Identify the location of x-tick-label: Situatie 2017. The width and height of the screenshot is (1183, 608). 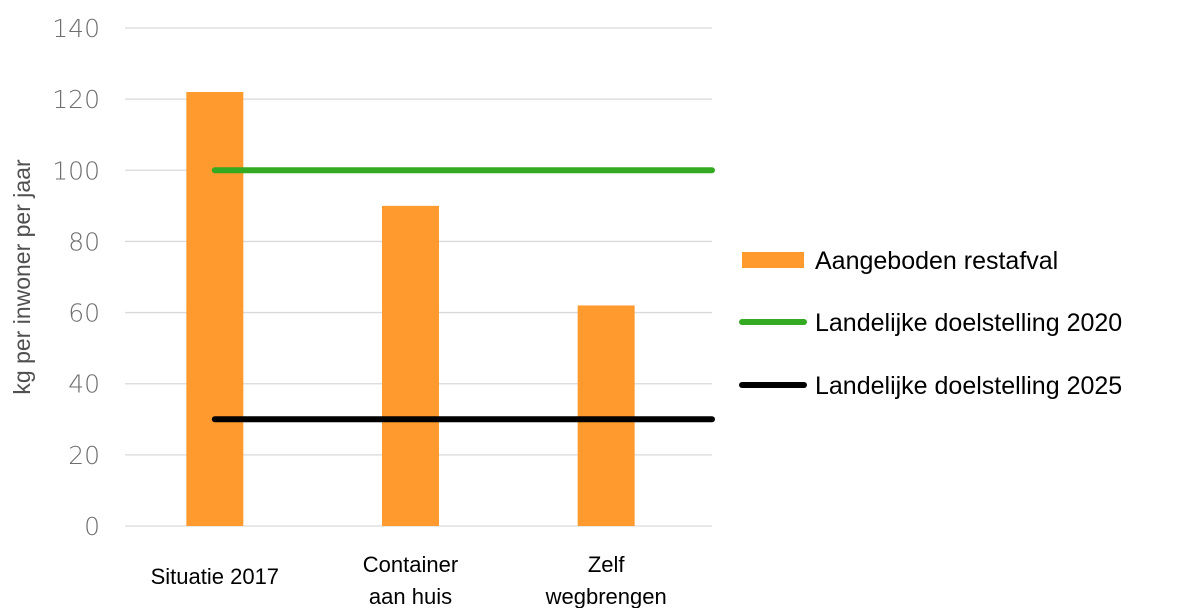
(215, 576).